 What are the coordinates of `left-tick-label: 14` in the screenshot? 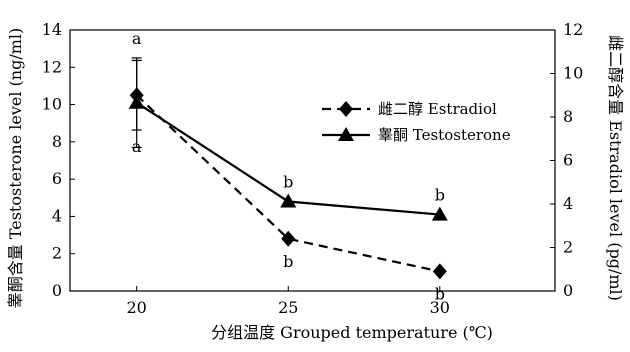 It's located at (52, 29).